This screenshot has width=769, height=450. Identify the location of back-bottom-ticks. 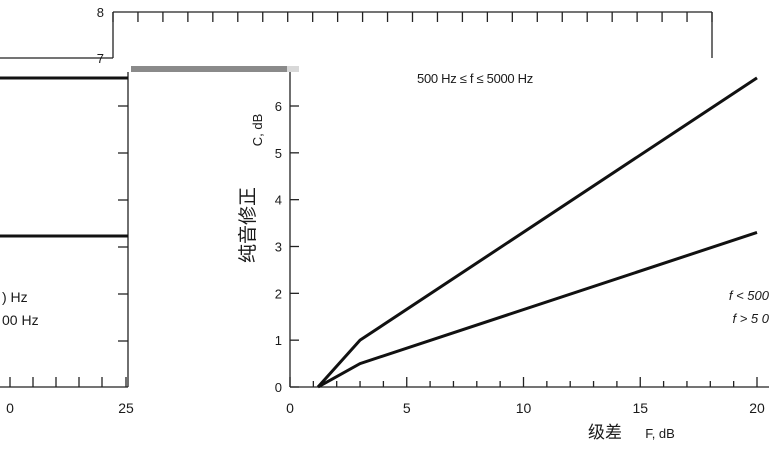
(68, 382).